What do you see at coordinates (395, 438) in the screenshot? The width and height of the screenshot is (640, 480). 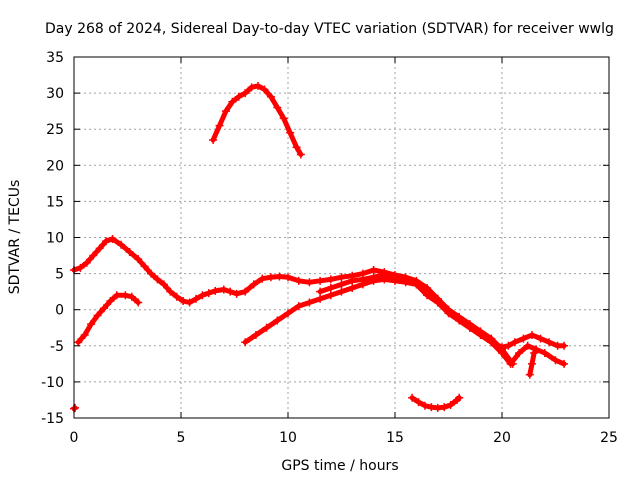 I see `x-tick-label: 15` at bounding box center [395, 438].